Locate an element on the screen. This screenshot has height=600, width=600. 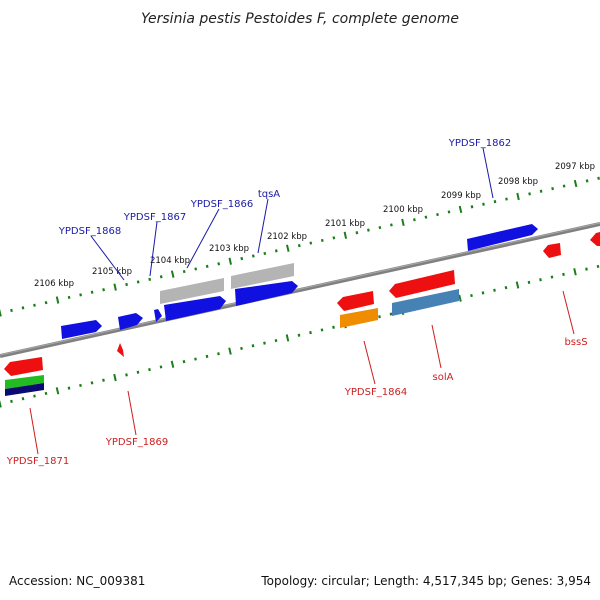
gene-label-tqsa: tqsA is located at coordinates (269, 194).